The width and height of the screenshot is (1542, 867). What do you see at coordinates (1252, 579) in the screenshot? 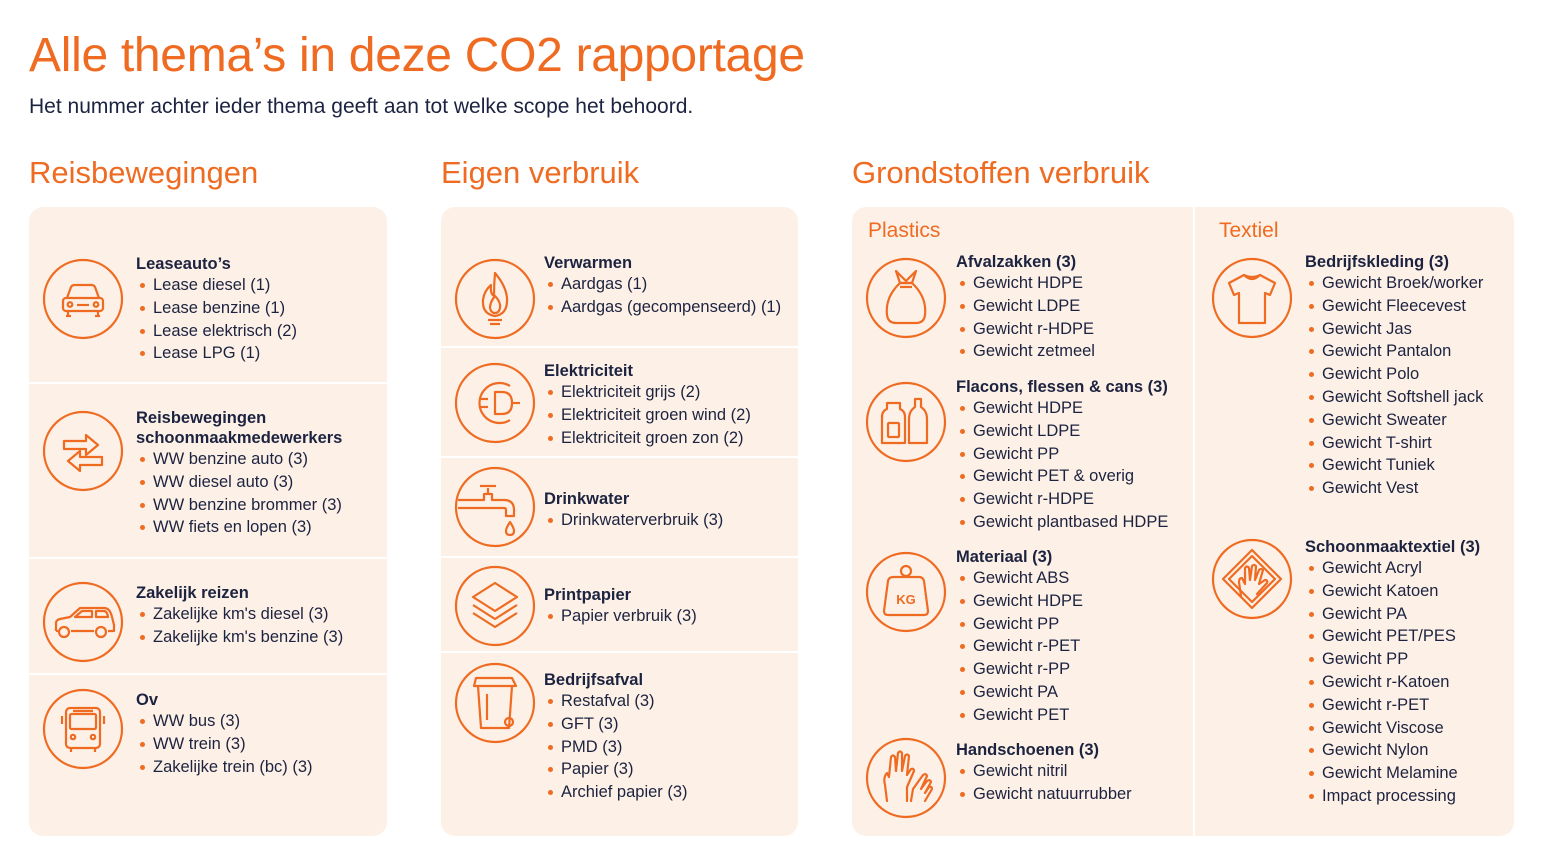
I see `cleaning-cloth-icon` at bounding box center [1252, 579].